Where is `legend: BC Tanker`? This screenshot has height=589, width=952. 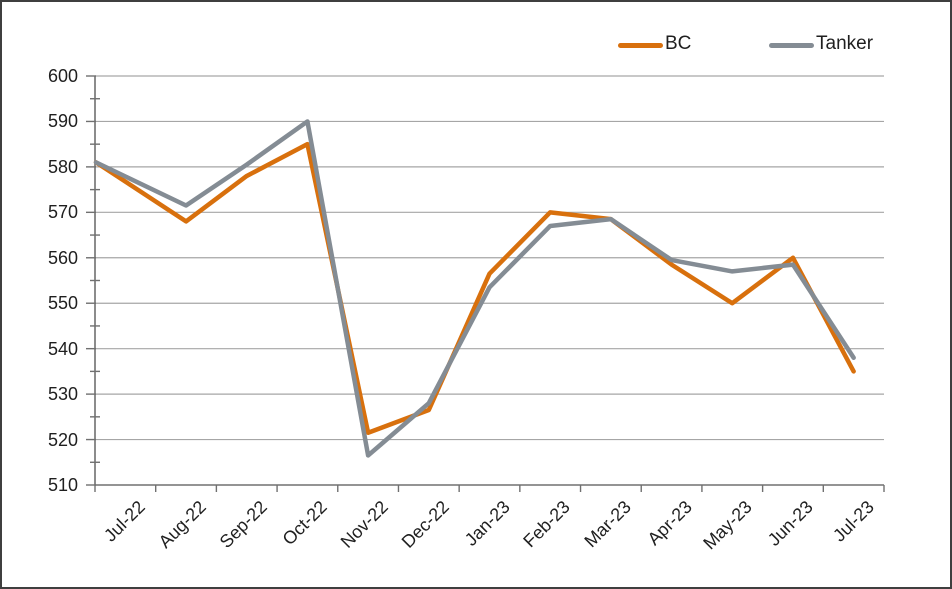
legend: BC Tanker is located at coordinates (476, 32).